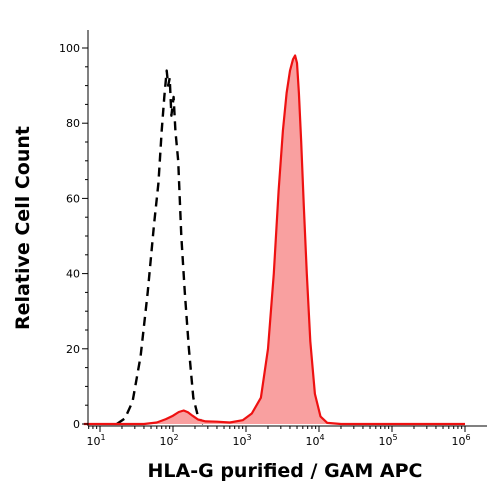 The width and height of the screenshot is (500, 496). What do you see at coordinates (241, 440) in the screenshot?
I see `x-tick-label: 10³` at bounding box center [241, 440].